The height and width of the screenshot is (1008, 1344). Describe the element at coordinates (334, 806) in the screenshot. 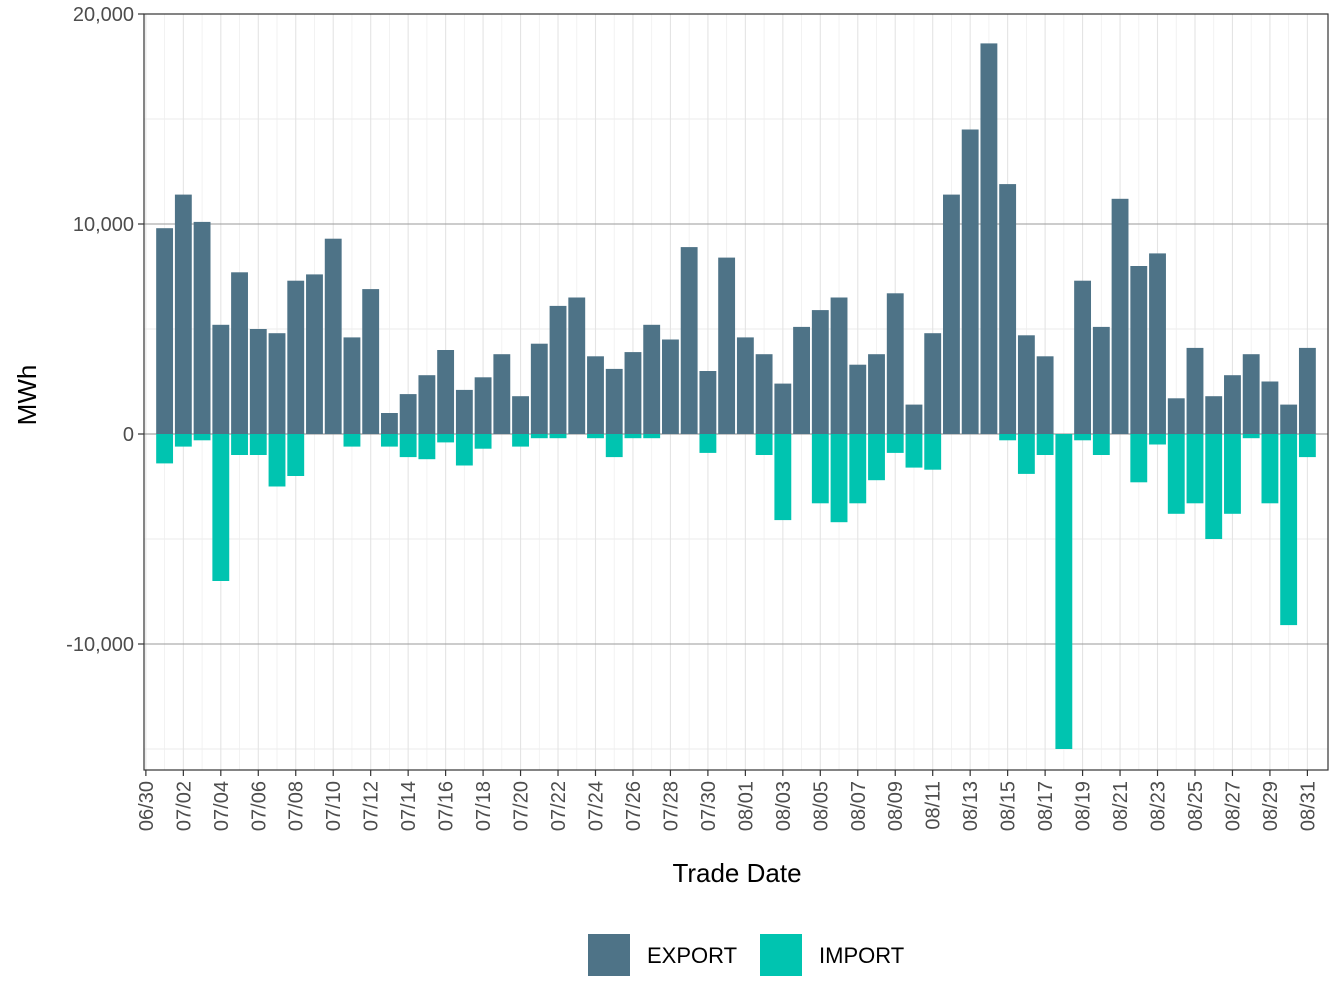

I see `x-tick-label: 07/10` at that location.